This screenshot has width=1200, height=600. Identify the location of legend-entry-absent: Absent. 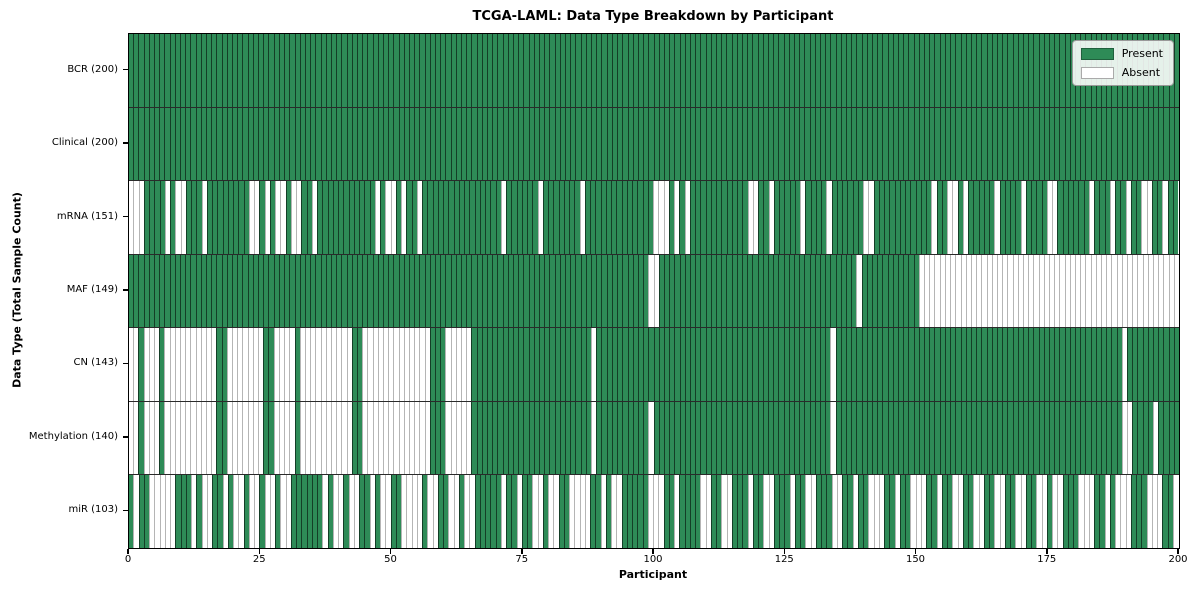
(1121, 72).